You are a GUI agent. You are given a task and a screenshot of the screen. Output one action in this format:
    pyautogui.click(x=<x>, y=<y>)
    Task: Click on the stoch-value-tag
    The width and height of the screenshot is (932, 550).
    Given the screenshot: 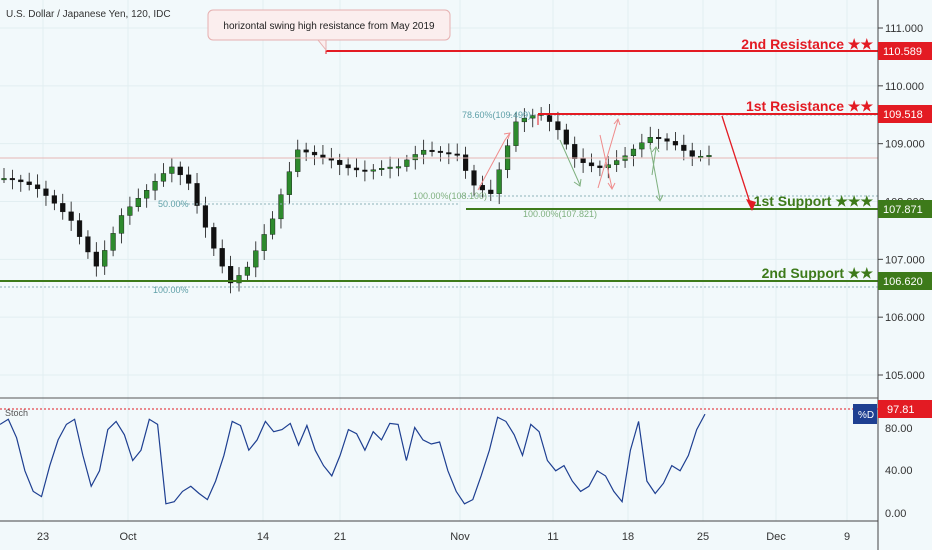 What is the action you would take?
    pyautogui.click(x=905, y=409)
    